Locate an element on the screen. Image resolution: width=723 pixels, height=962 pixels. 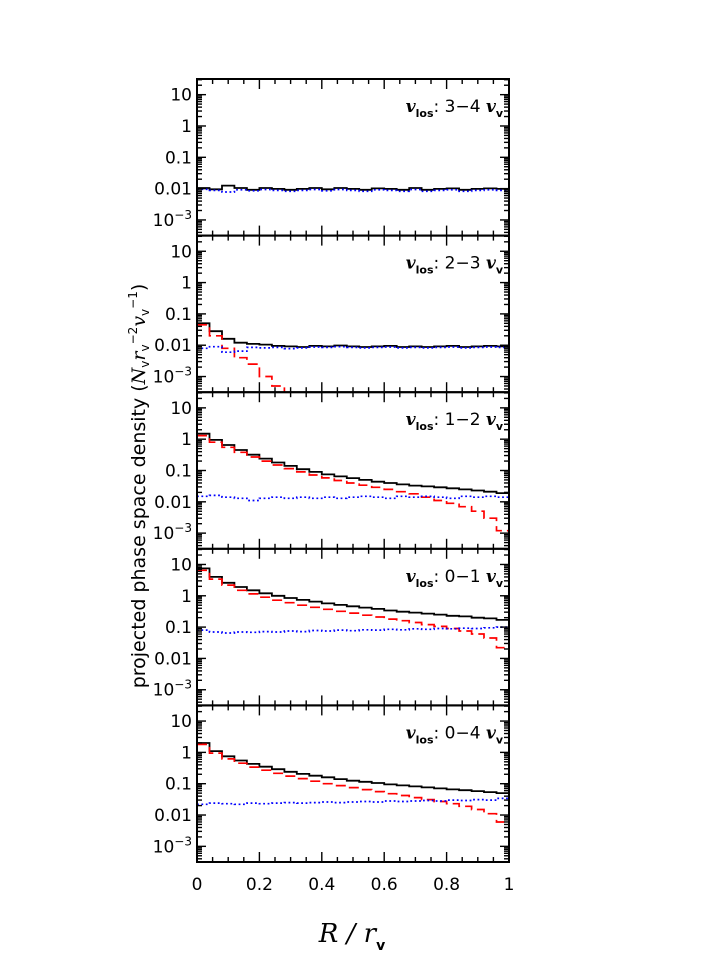
panel-5: 10 1 0.1 0.01 10−3 vlos: 0−4 vv is located at coordinates (331, 784).